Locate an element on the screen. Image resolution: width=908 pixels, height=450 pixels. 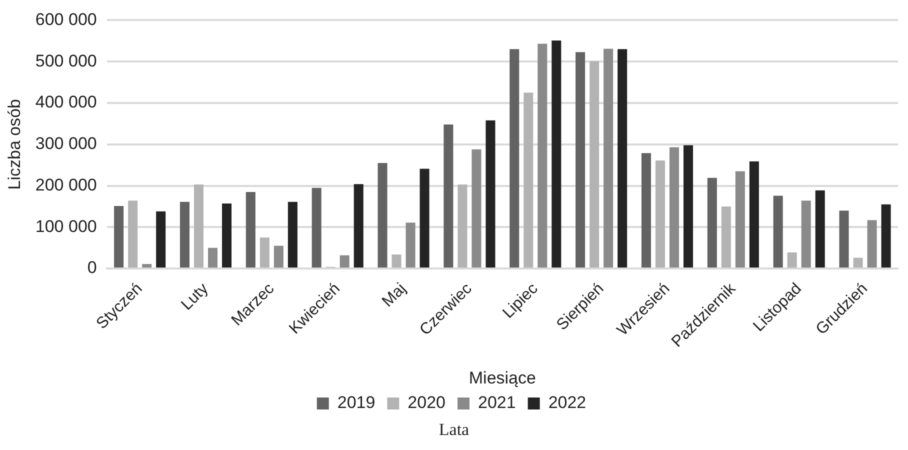
y-axis-title: Liczba osób is located at coordinates (14, 144).